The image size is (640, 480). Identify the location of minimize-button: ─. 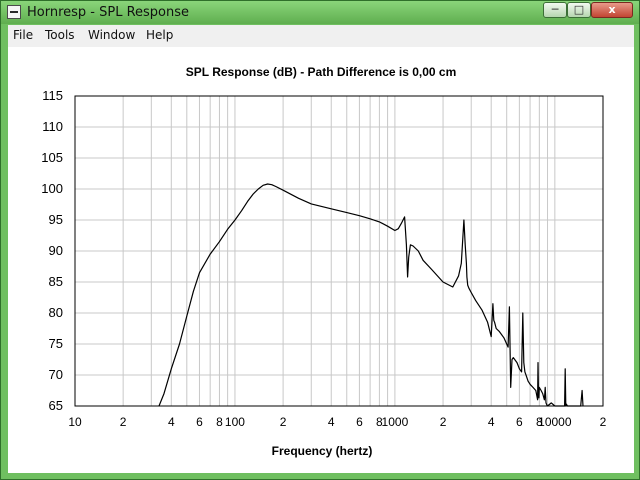
(555, 10).